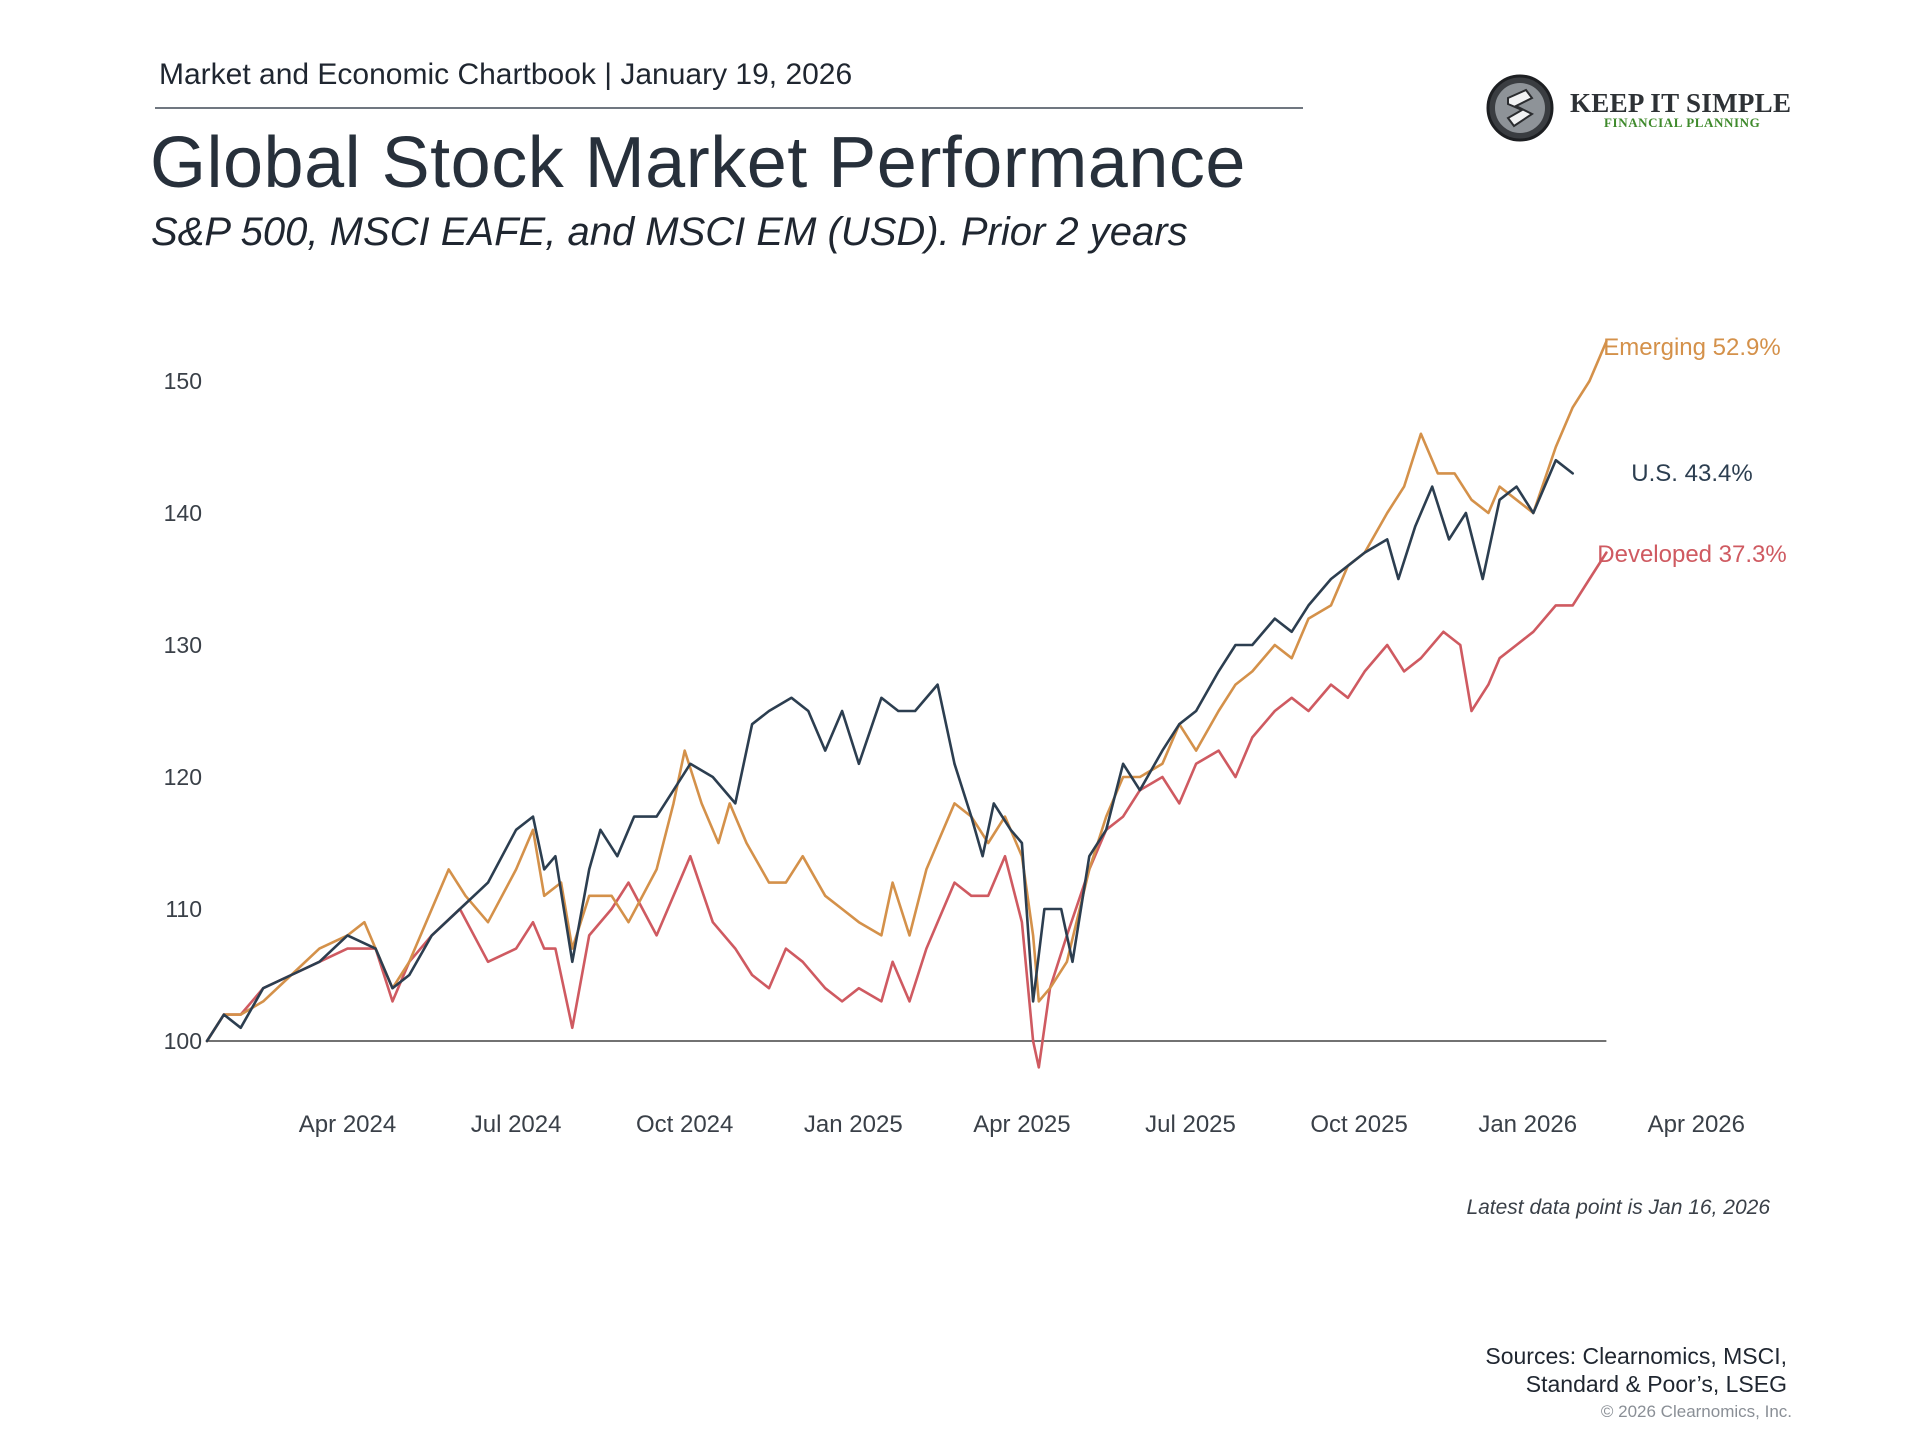  What do you see at coordinates (1527, 1124) in the screenshot?
I see `x-tick-label: Jan 2026` at bounding box center [1527, 1124].